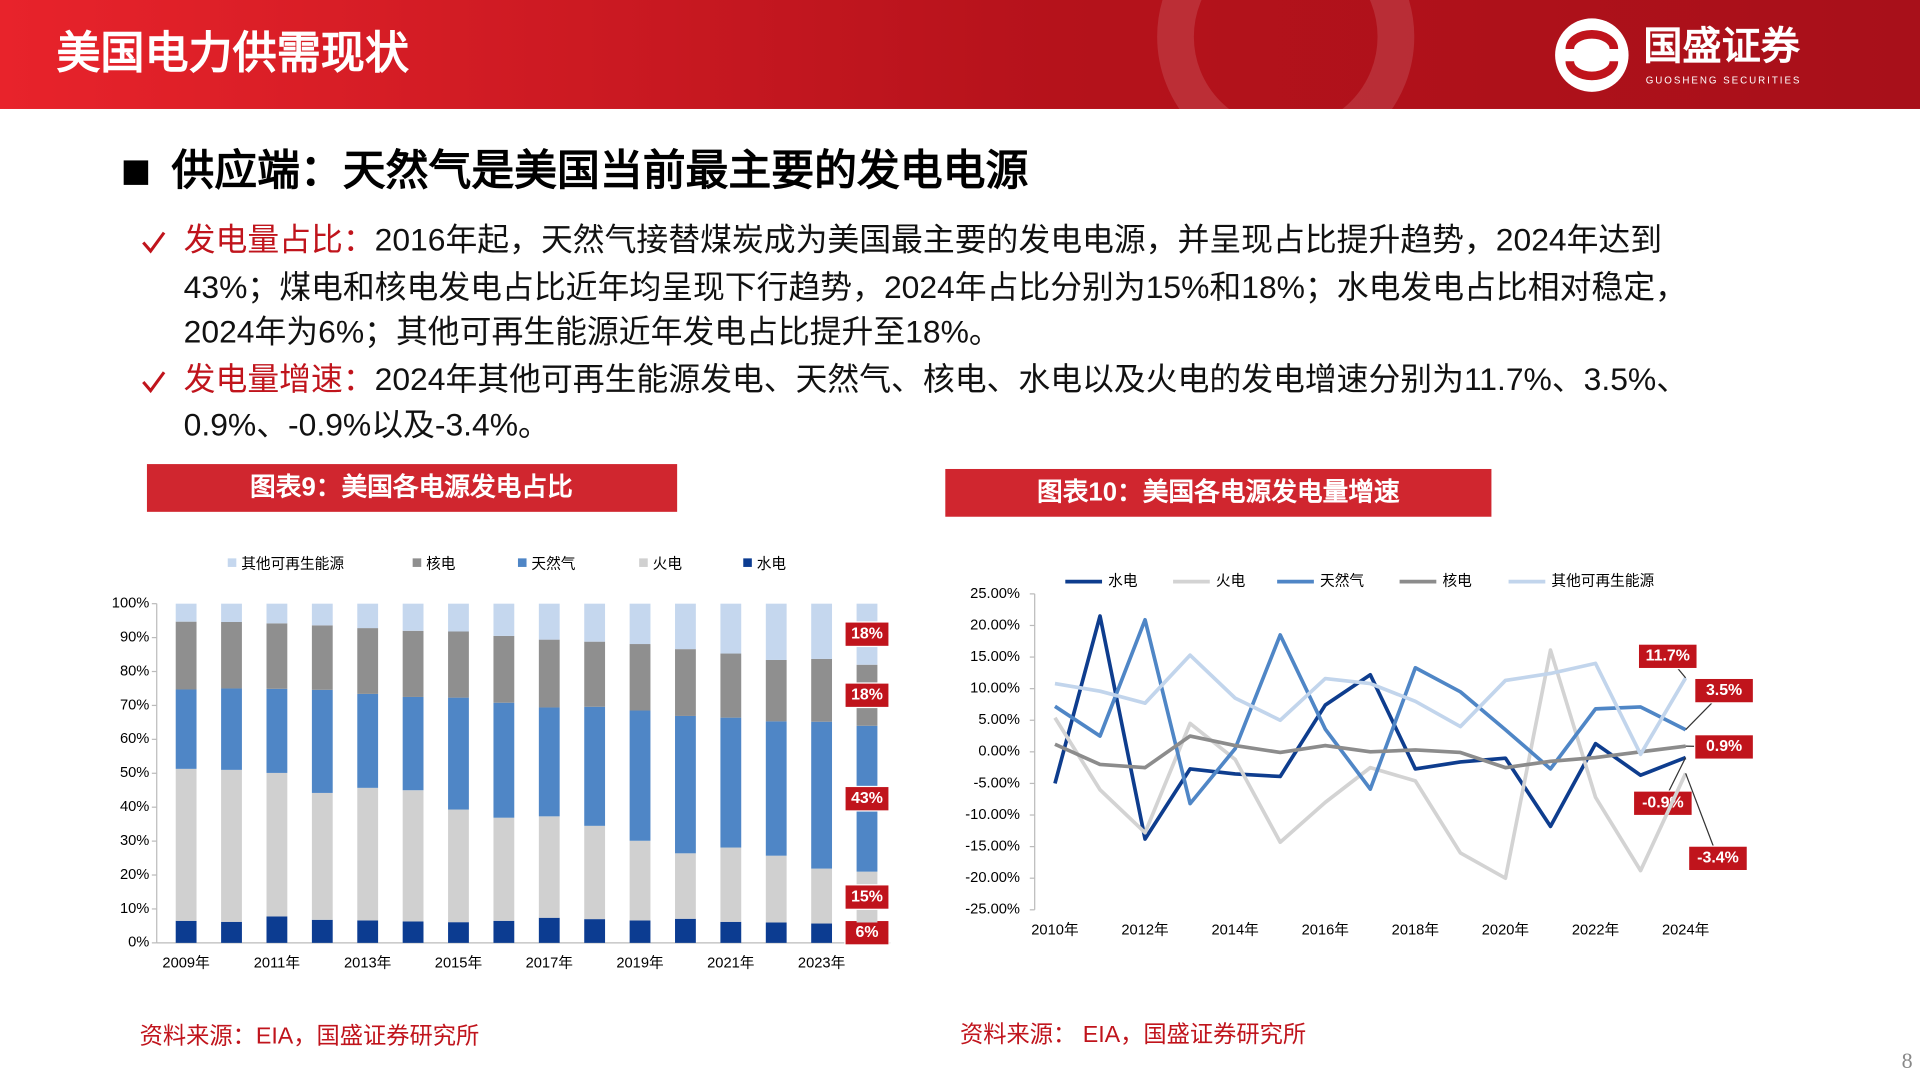 Image resolution: width=1920 pixels, height=1080 pixels. Describe the element at coordinates (368, 963) in the screenshot. I see `x-tick-label: 2013年` at that location.